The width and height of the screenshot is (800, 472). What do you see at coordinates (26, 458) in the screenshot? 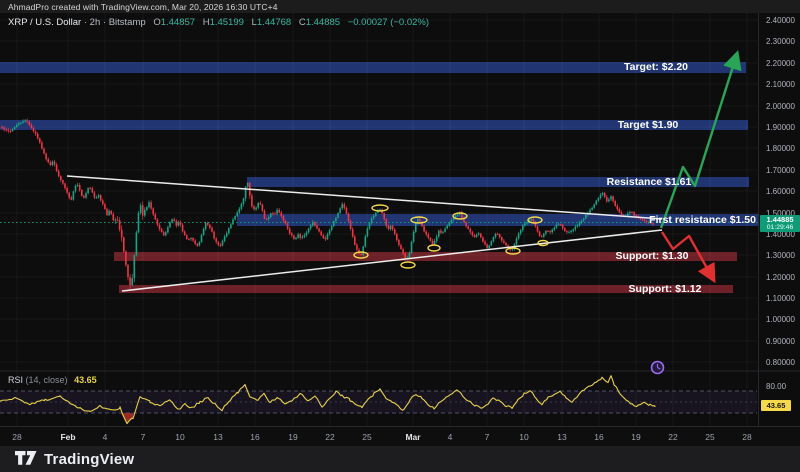
I see `tradingview-logo-icon` at bounding box center [26, 458].